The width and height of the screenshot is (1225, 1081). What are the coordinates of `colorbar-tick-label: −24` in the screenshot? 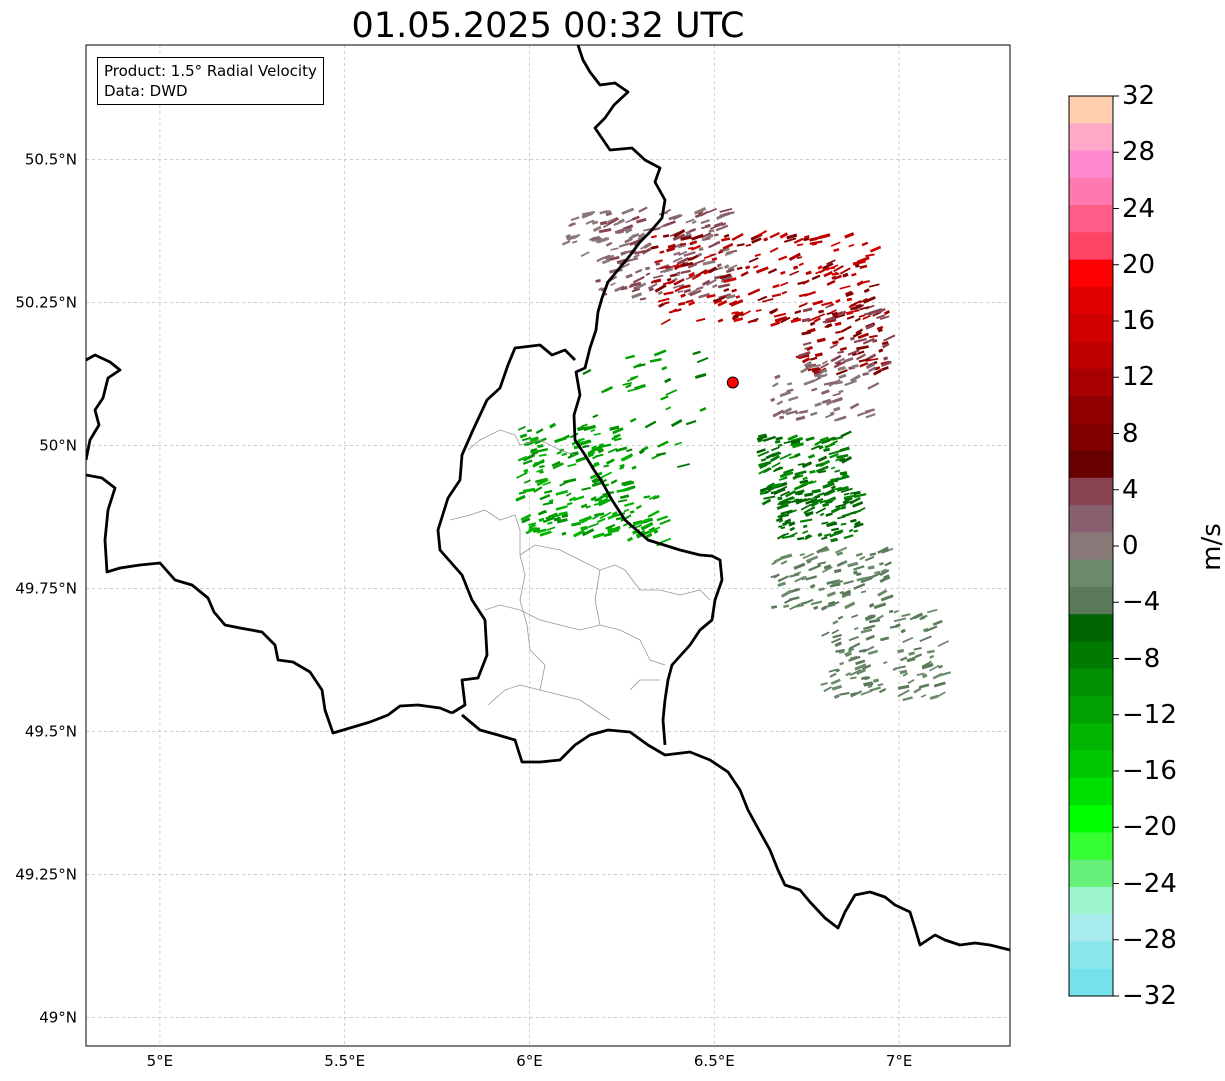 It's located at (1149, 883).